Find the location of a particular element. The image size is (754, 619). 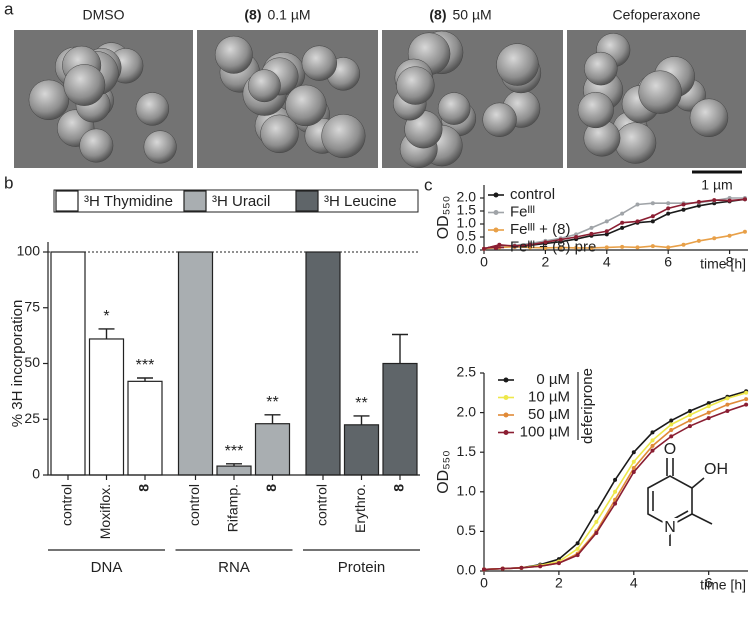

image-concentration: 0.1 µM is located at coordinates (289, 15).